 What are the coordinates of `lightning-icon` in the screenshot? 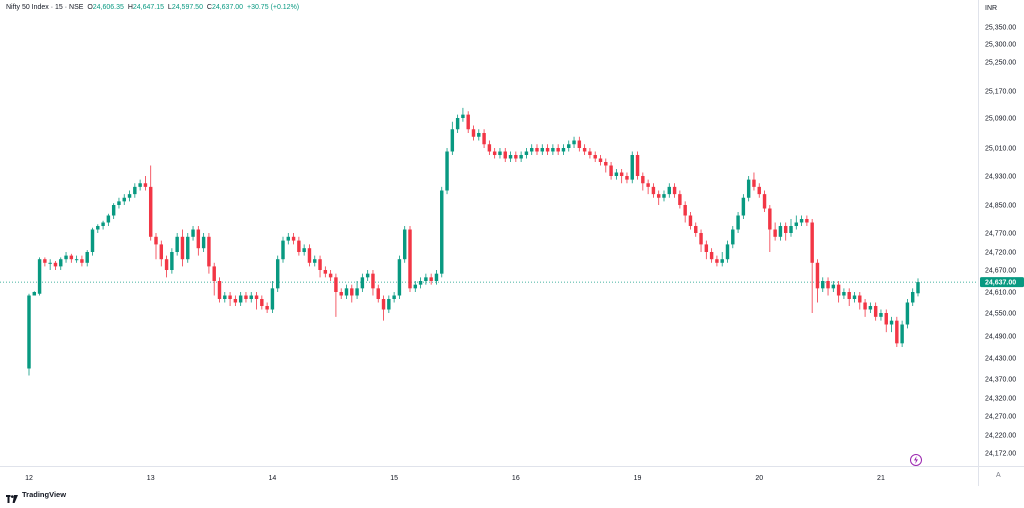 It's located at (916, 460).